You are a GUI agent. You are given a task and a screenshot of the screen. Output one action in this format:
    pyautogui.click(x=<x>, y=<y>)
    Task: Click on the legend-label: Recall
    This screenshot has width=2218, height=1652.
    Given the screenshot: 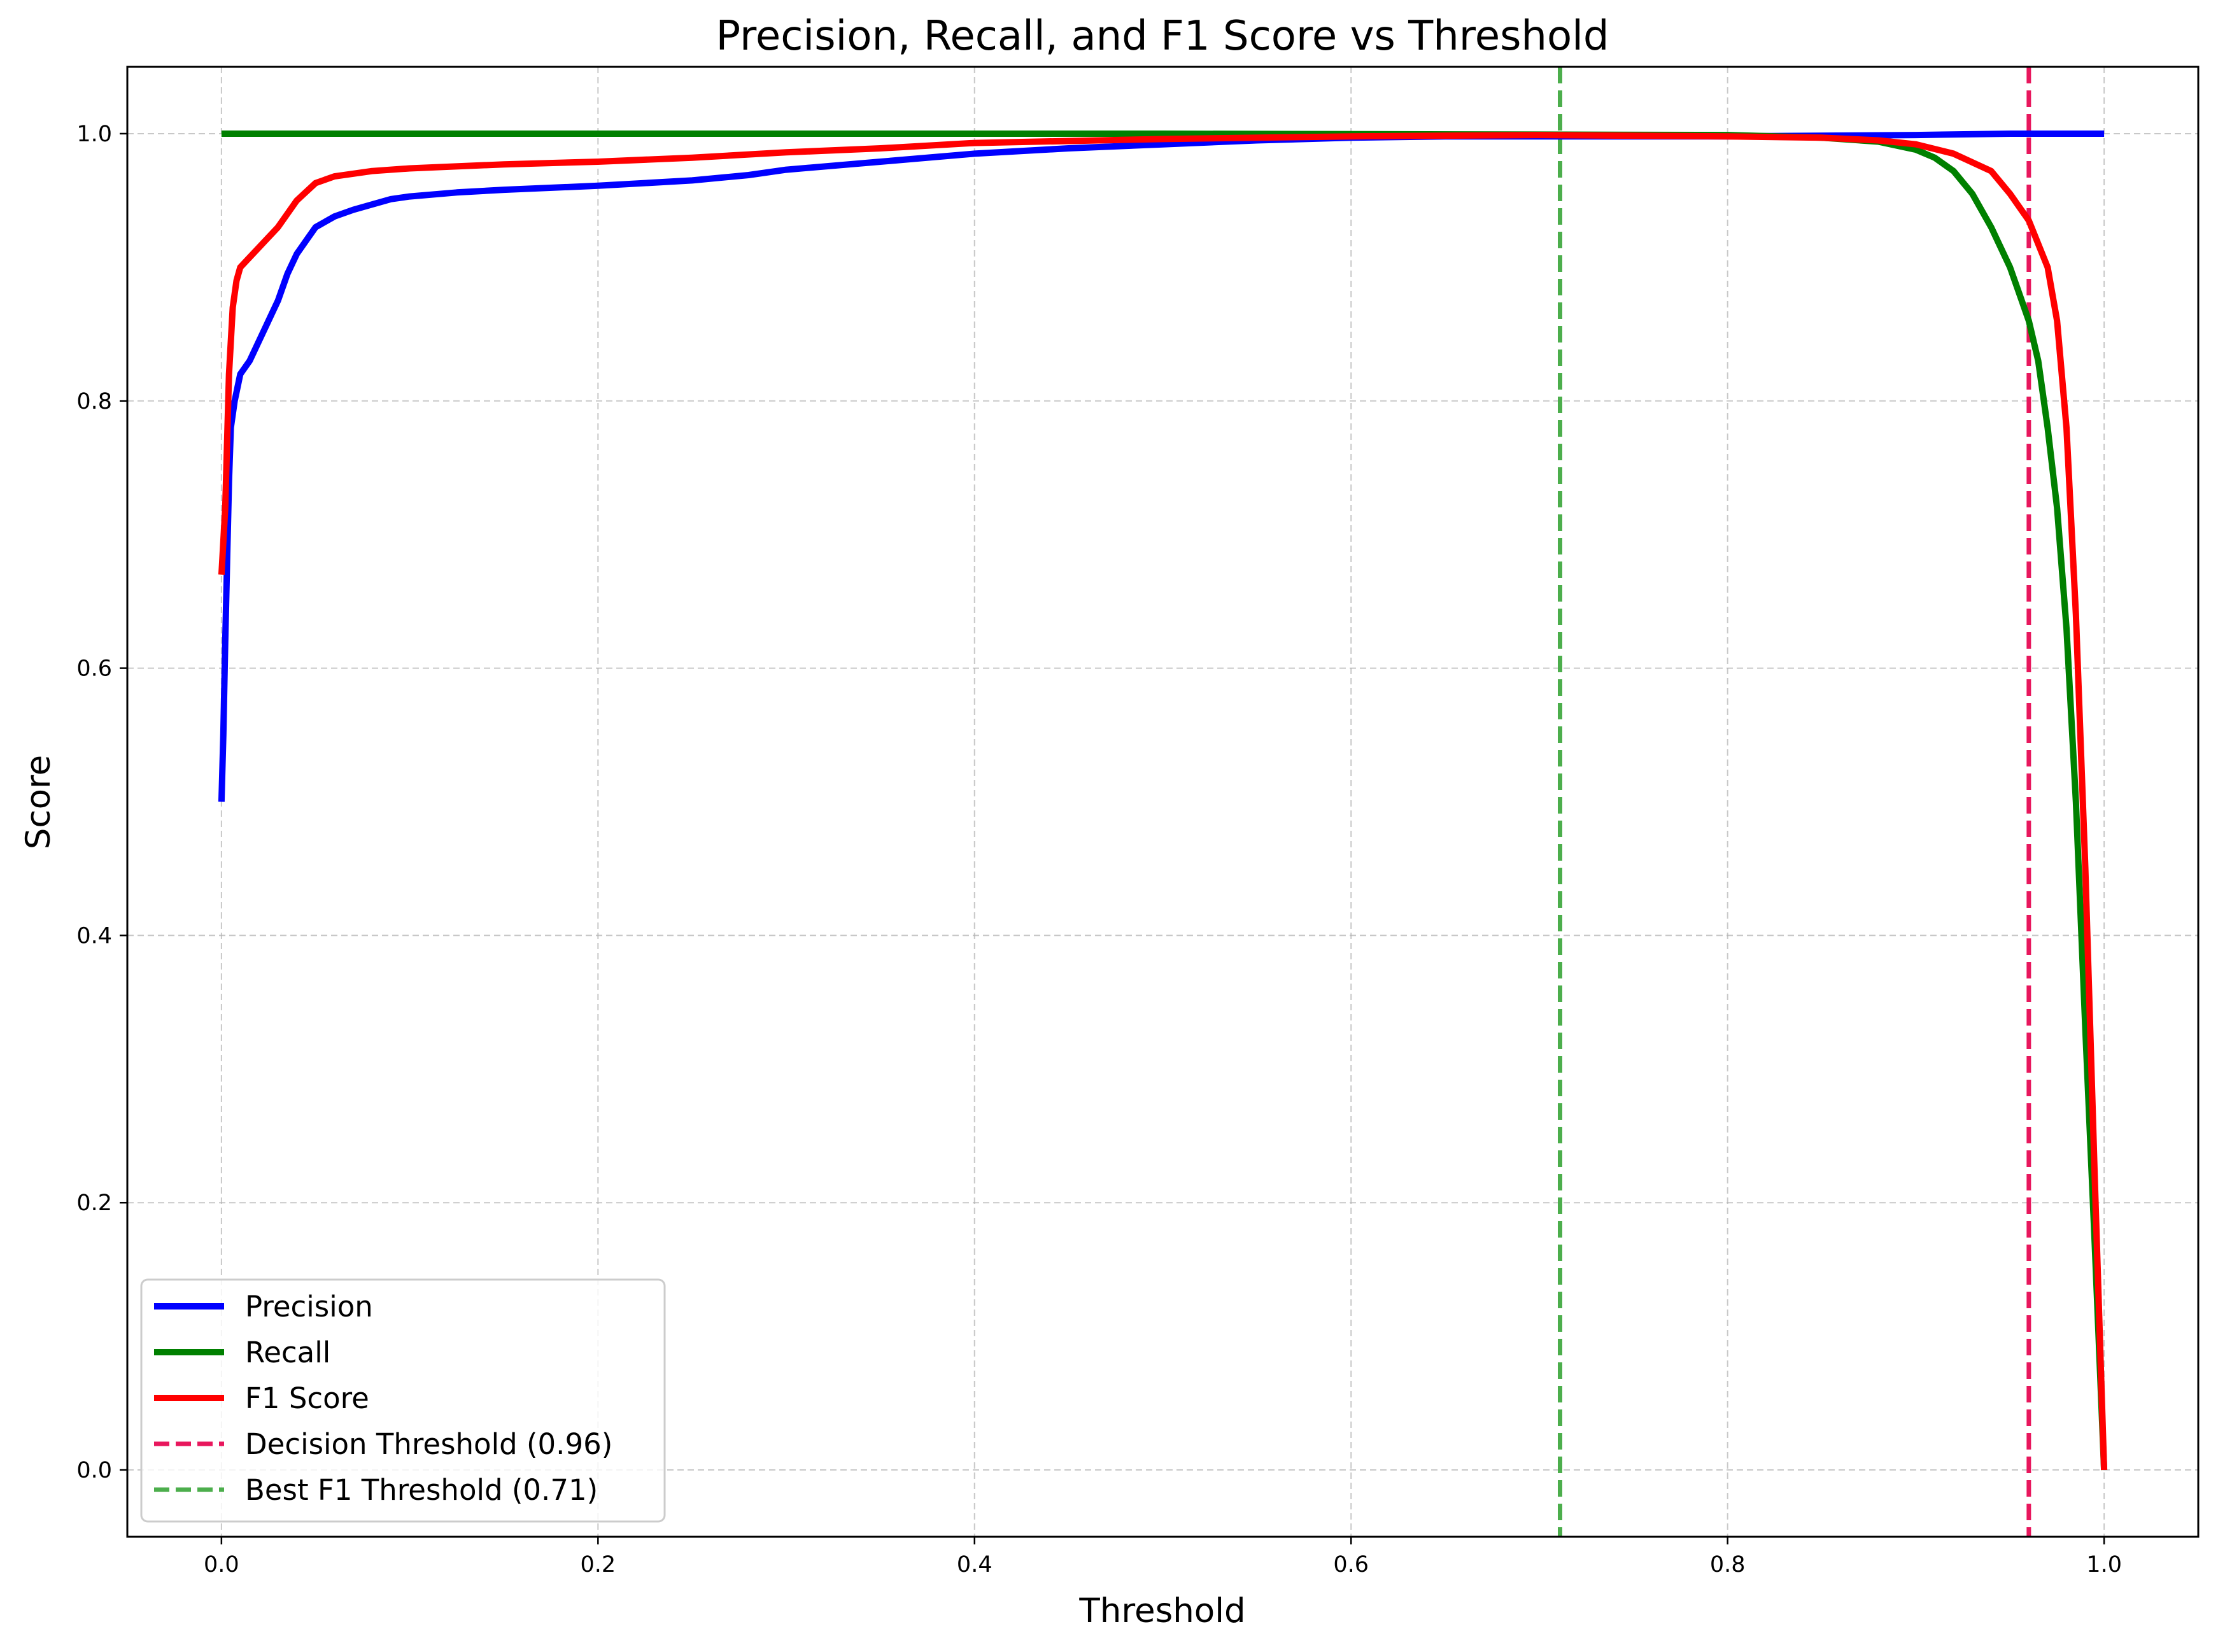 What is the action you would take?
    pyautogui.click(x=287, y=1352)
    